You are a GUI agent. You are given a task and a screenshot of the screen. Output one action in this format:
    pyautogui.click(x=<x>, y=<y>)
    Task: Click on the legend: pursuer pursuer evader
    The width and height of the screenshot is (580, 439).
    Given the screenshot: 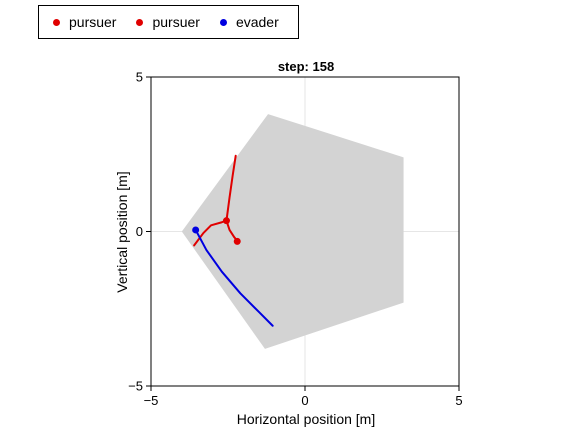 What is the action you would take?
    pyautogui.click(x=168, y=22)
    